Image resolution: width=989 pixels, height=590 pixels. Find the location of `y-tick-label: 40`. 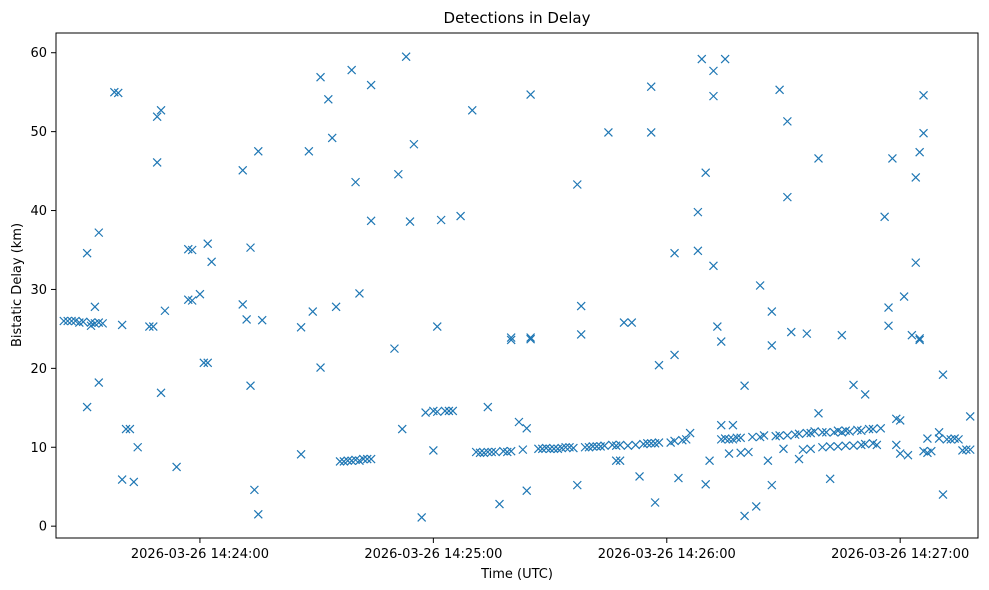

y-tick-label: 40 is located at coordinates (38, 211).